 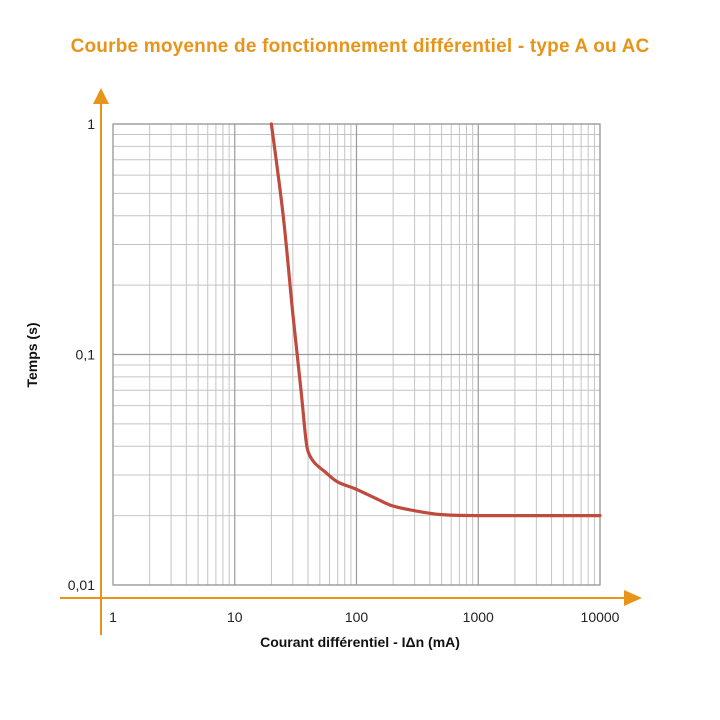 I want to click on x-tick-label: 10, so click(x=235, y=617).